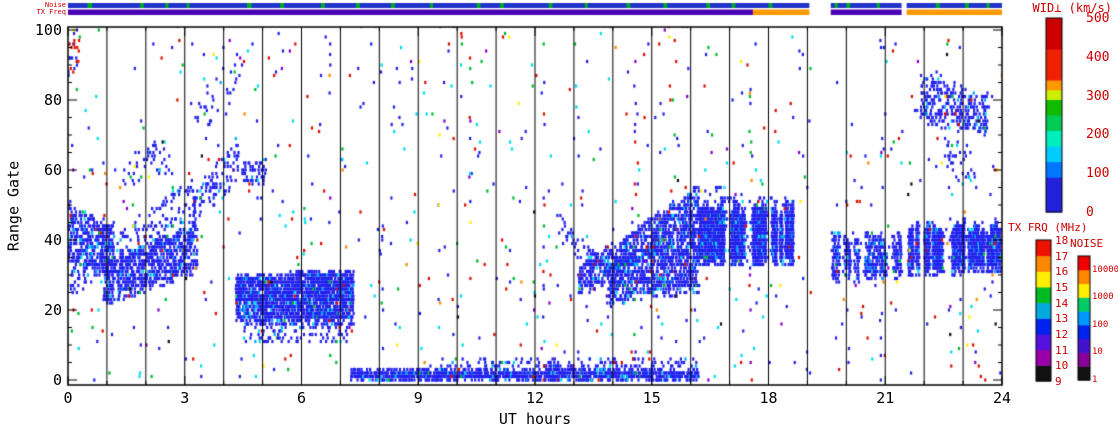 This screenshot has height=435, width=1118. Describe the element at coordinates (1098, 135) in the screenshot. I see `wid-tick-label: 200` at that location.